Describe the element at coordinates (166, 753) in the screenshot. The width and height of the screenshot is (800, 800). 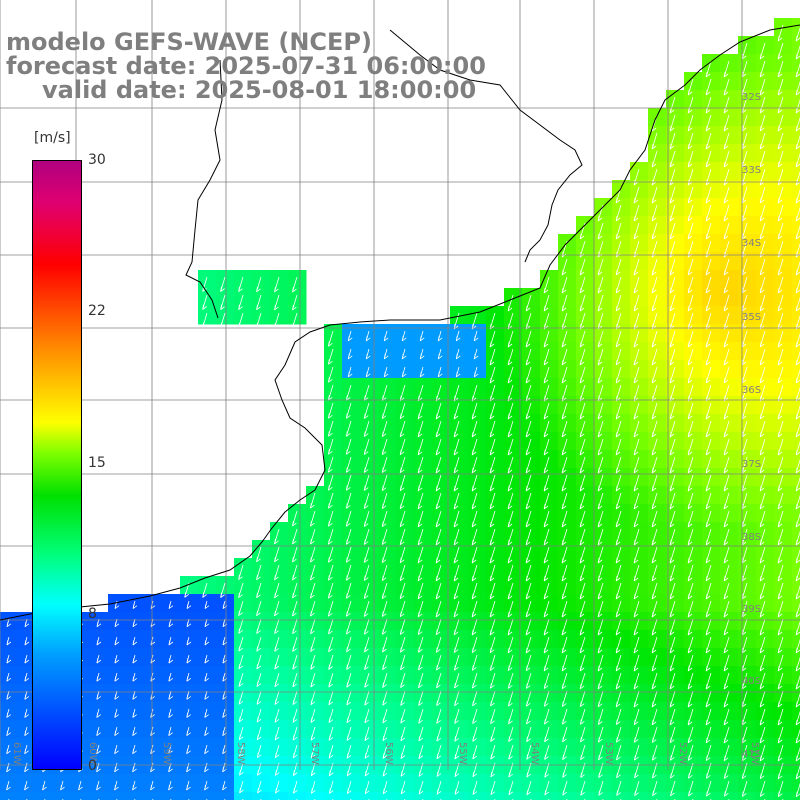
I see `longitude-label: 59W` at that location.